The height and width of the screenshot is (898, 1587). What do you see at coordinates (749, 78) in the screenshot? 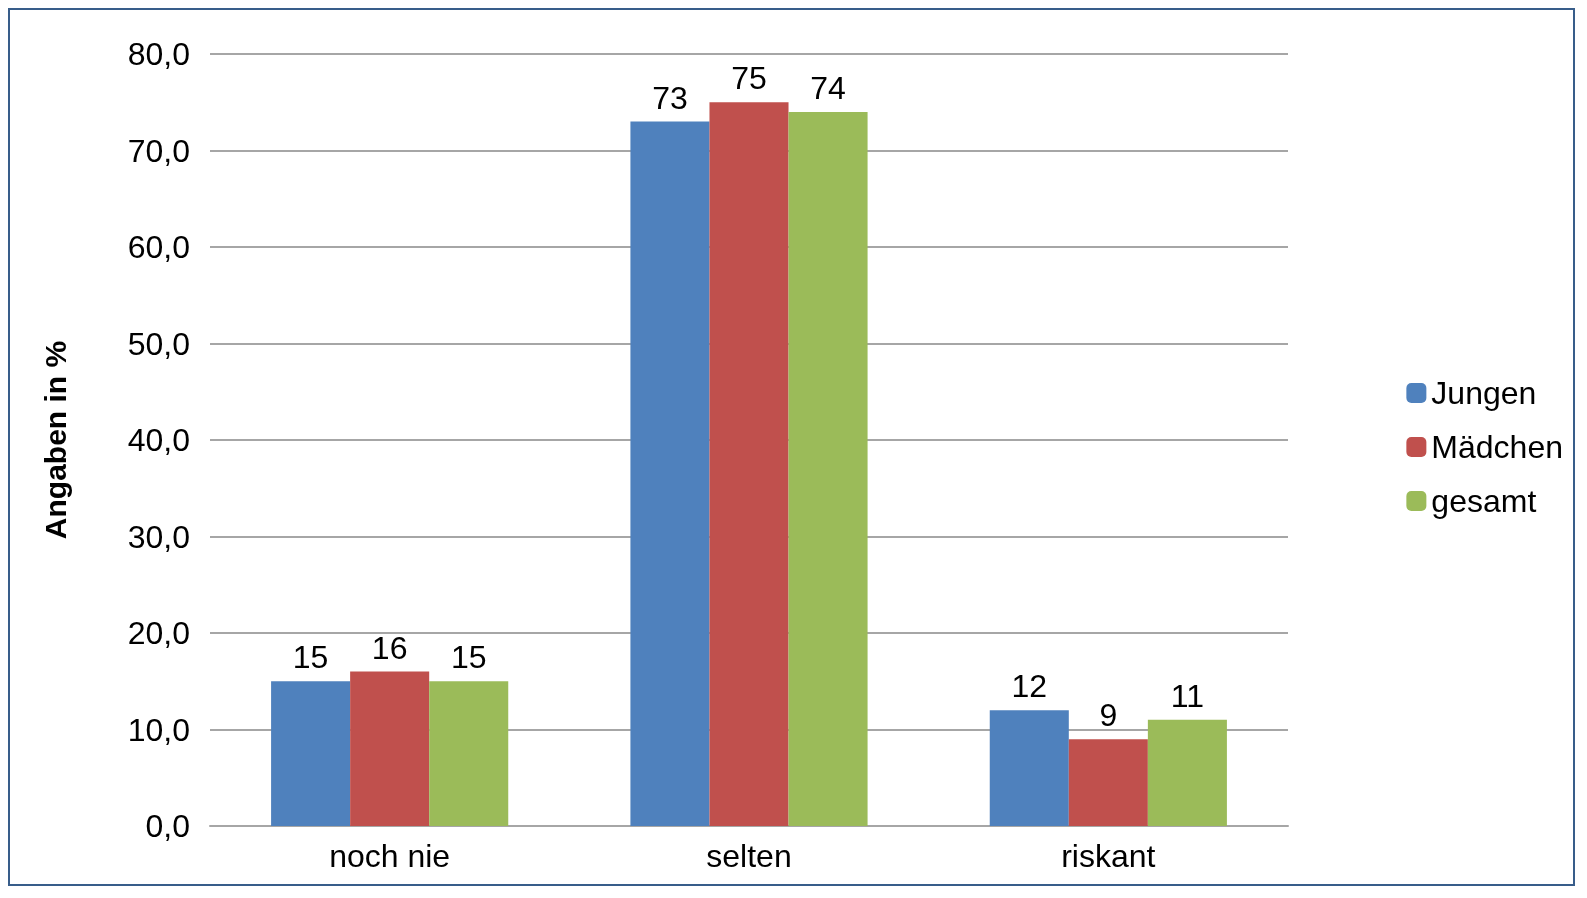
I see `data-label: 75` at bounding box center [749, 78].